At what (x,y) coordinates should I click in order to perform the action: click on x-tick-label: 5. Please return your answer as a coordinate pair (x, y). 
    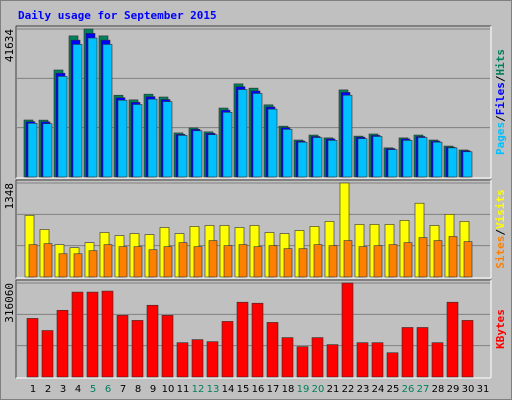
    Looking at the image, I should click on (93, 389).